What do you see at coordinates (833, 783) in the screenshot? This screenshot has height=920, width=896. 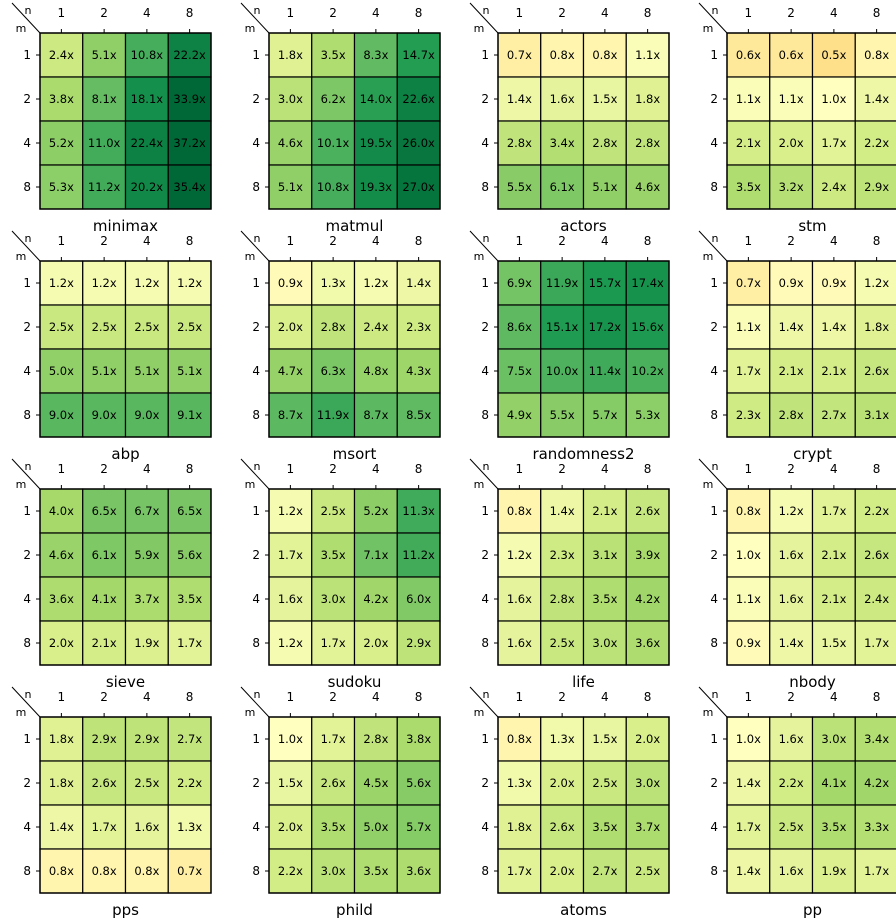 I see `cell-value-label: 4.1x` at bounding box center [833, 783].